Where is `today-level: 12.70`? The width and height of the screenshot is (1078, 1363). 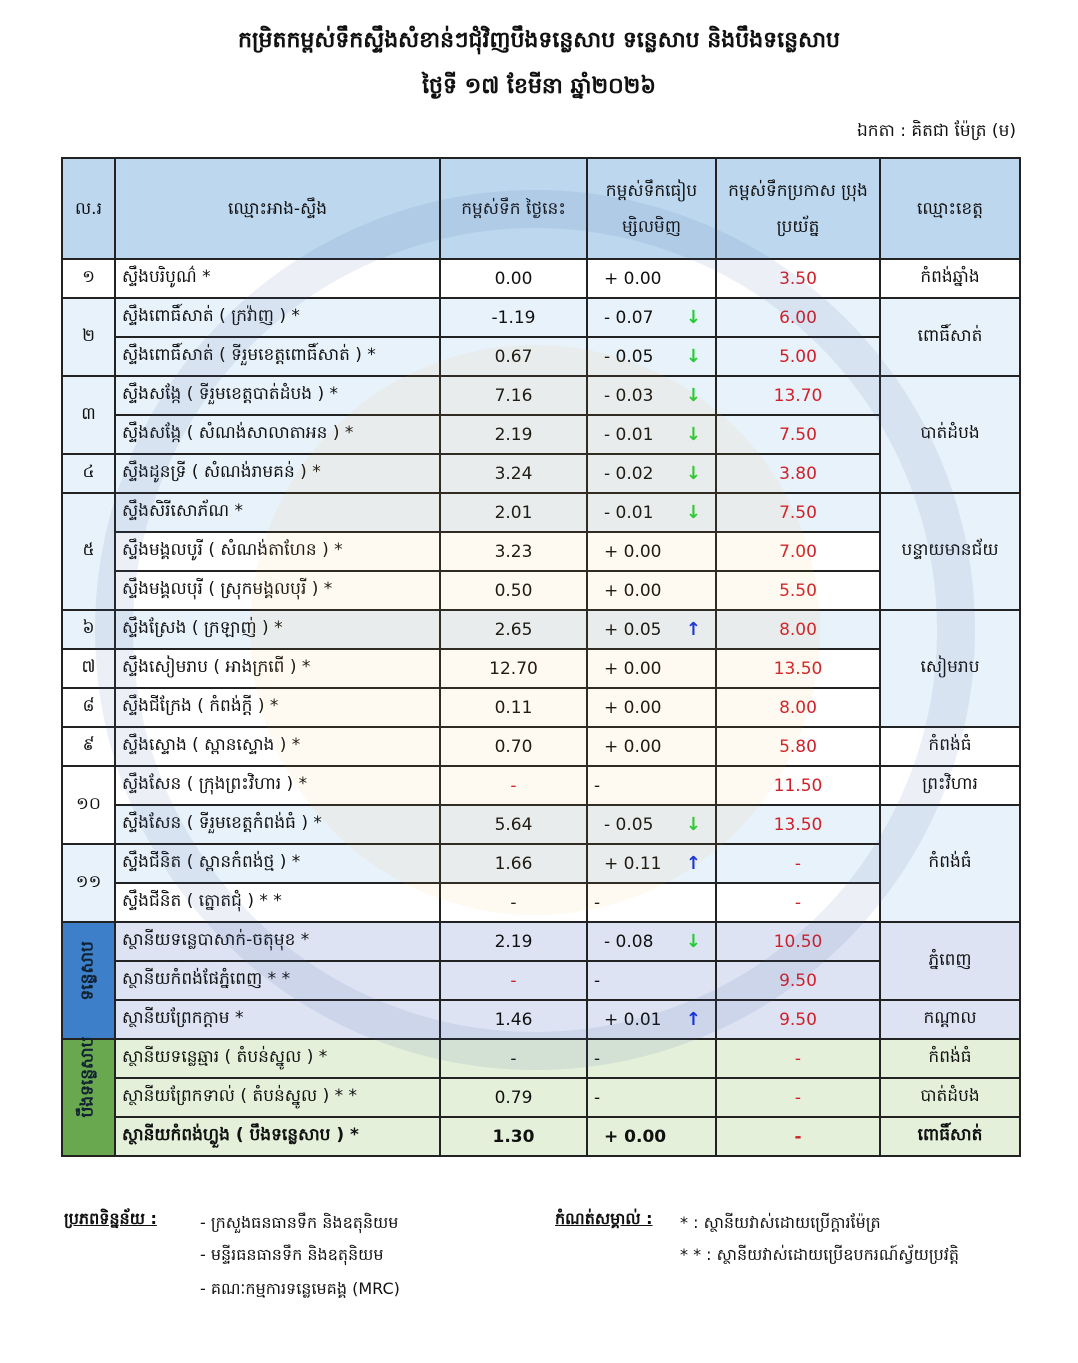 today-level: 12.70 is located at coordinates (513, 668).